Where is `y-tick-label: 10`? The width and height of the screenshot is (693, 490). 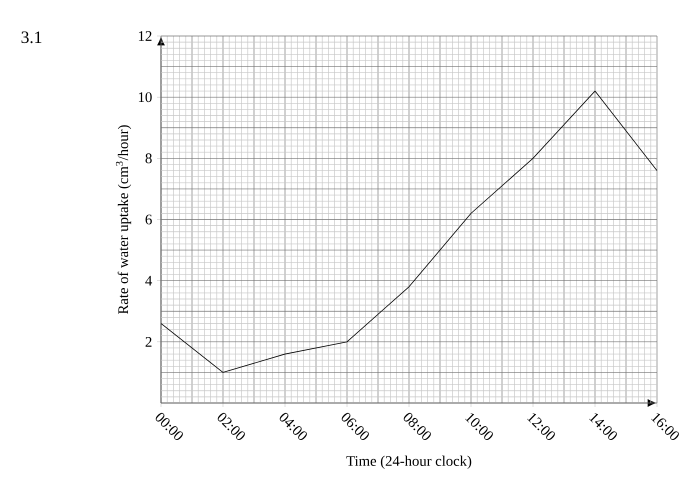
y-tick-label: 10 is located at coordinates (145, 97).